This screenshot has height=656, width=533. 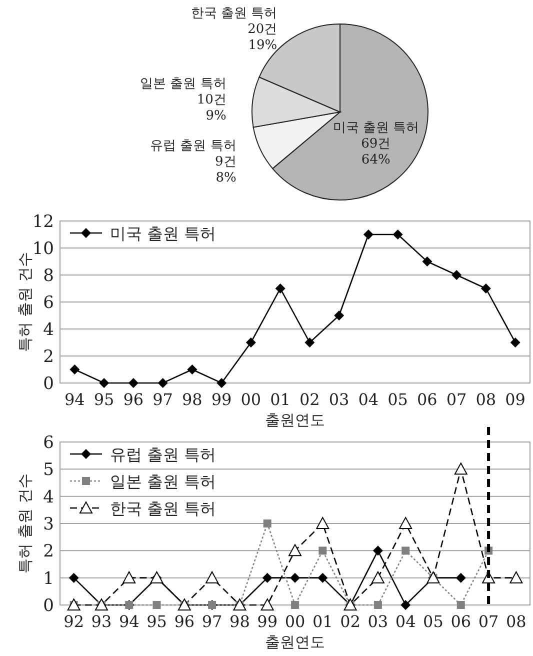 What do you see at coordinates (48, 276) in the screenshot?
I see `y-tick-label: 8` at bounding box center [48, 276].